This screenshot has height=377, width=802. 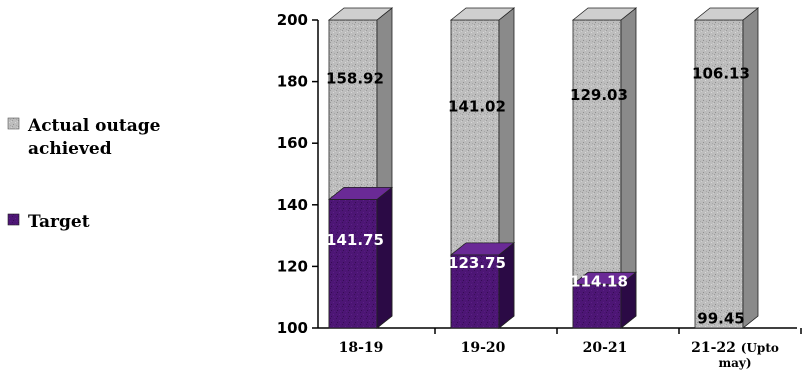 What do you see at coordinates (292, 143) in the screenshot?
I see `y-tick-label: 160` at bounding box center [292, 143].